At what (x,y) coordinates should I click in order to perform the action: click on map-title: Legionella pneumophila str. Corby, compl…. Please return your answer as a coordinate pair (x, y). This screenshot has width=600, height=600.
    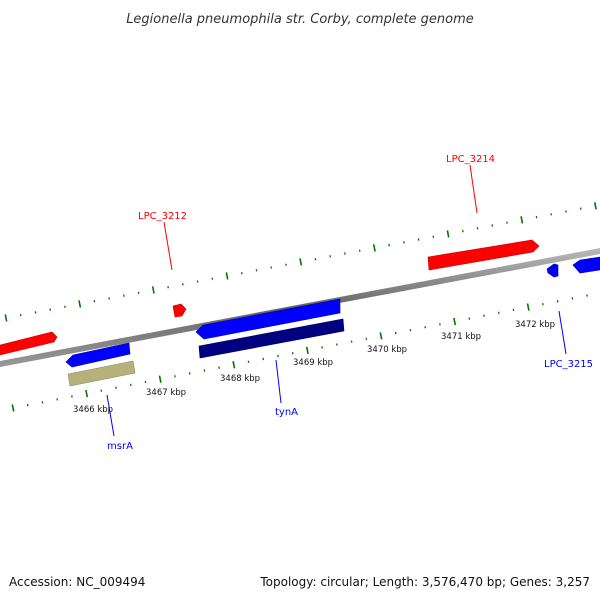
    Looking at the image, I should click on (300, 19).